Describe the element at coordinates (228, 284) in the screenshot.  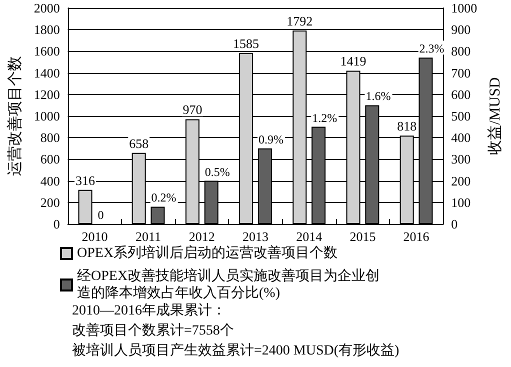
I see `legend-label: 经OPEX改善技能培训人员实施改善项目为企业创造的降本增效占年收入百分比(%)` at that location.